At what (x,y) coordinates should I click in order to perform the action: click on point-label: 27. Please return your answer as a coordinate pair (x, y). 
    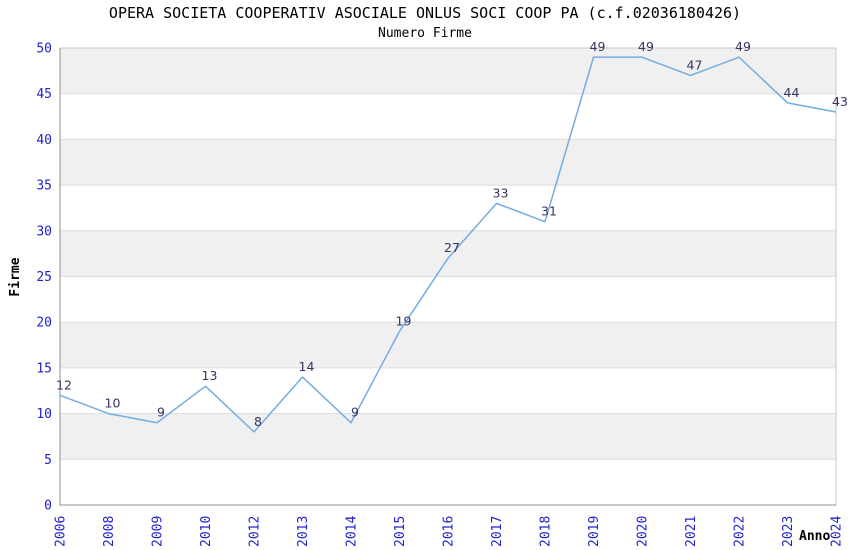
    Looking at the image, I should click on (452, 247).